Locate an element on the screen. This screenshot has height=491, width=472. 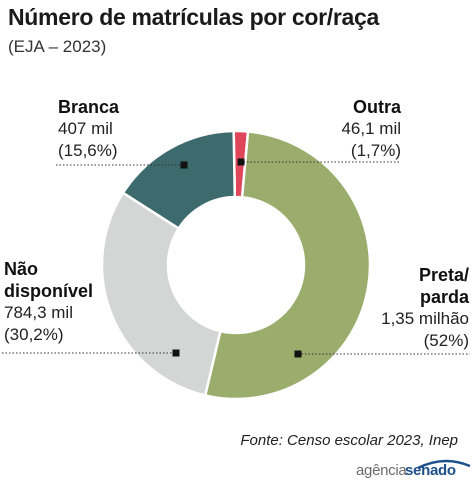
label-branca-value: 407 mil is located at coordinates (85, 128).